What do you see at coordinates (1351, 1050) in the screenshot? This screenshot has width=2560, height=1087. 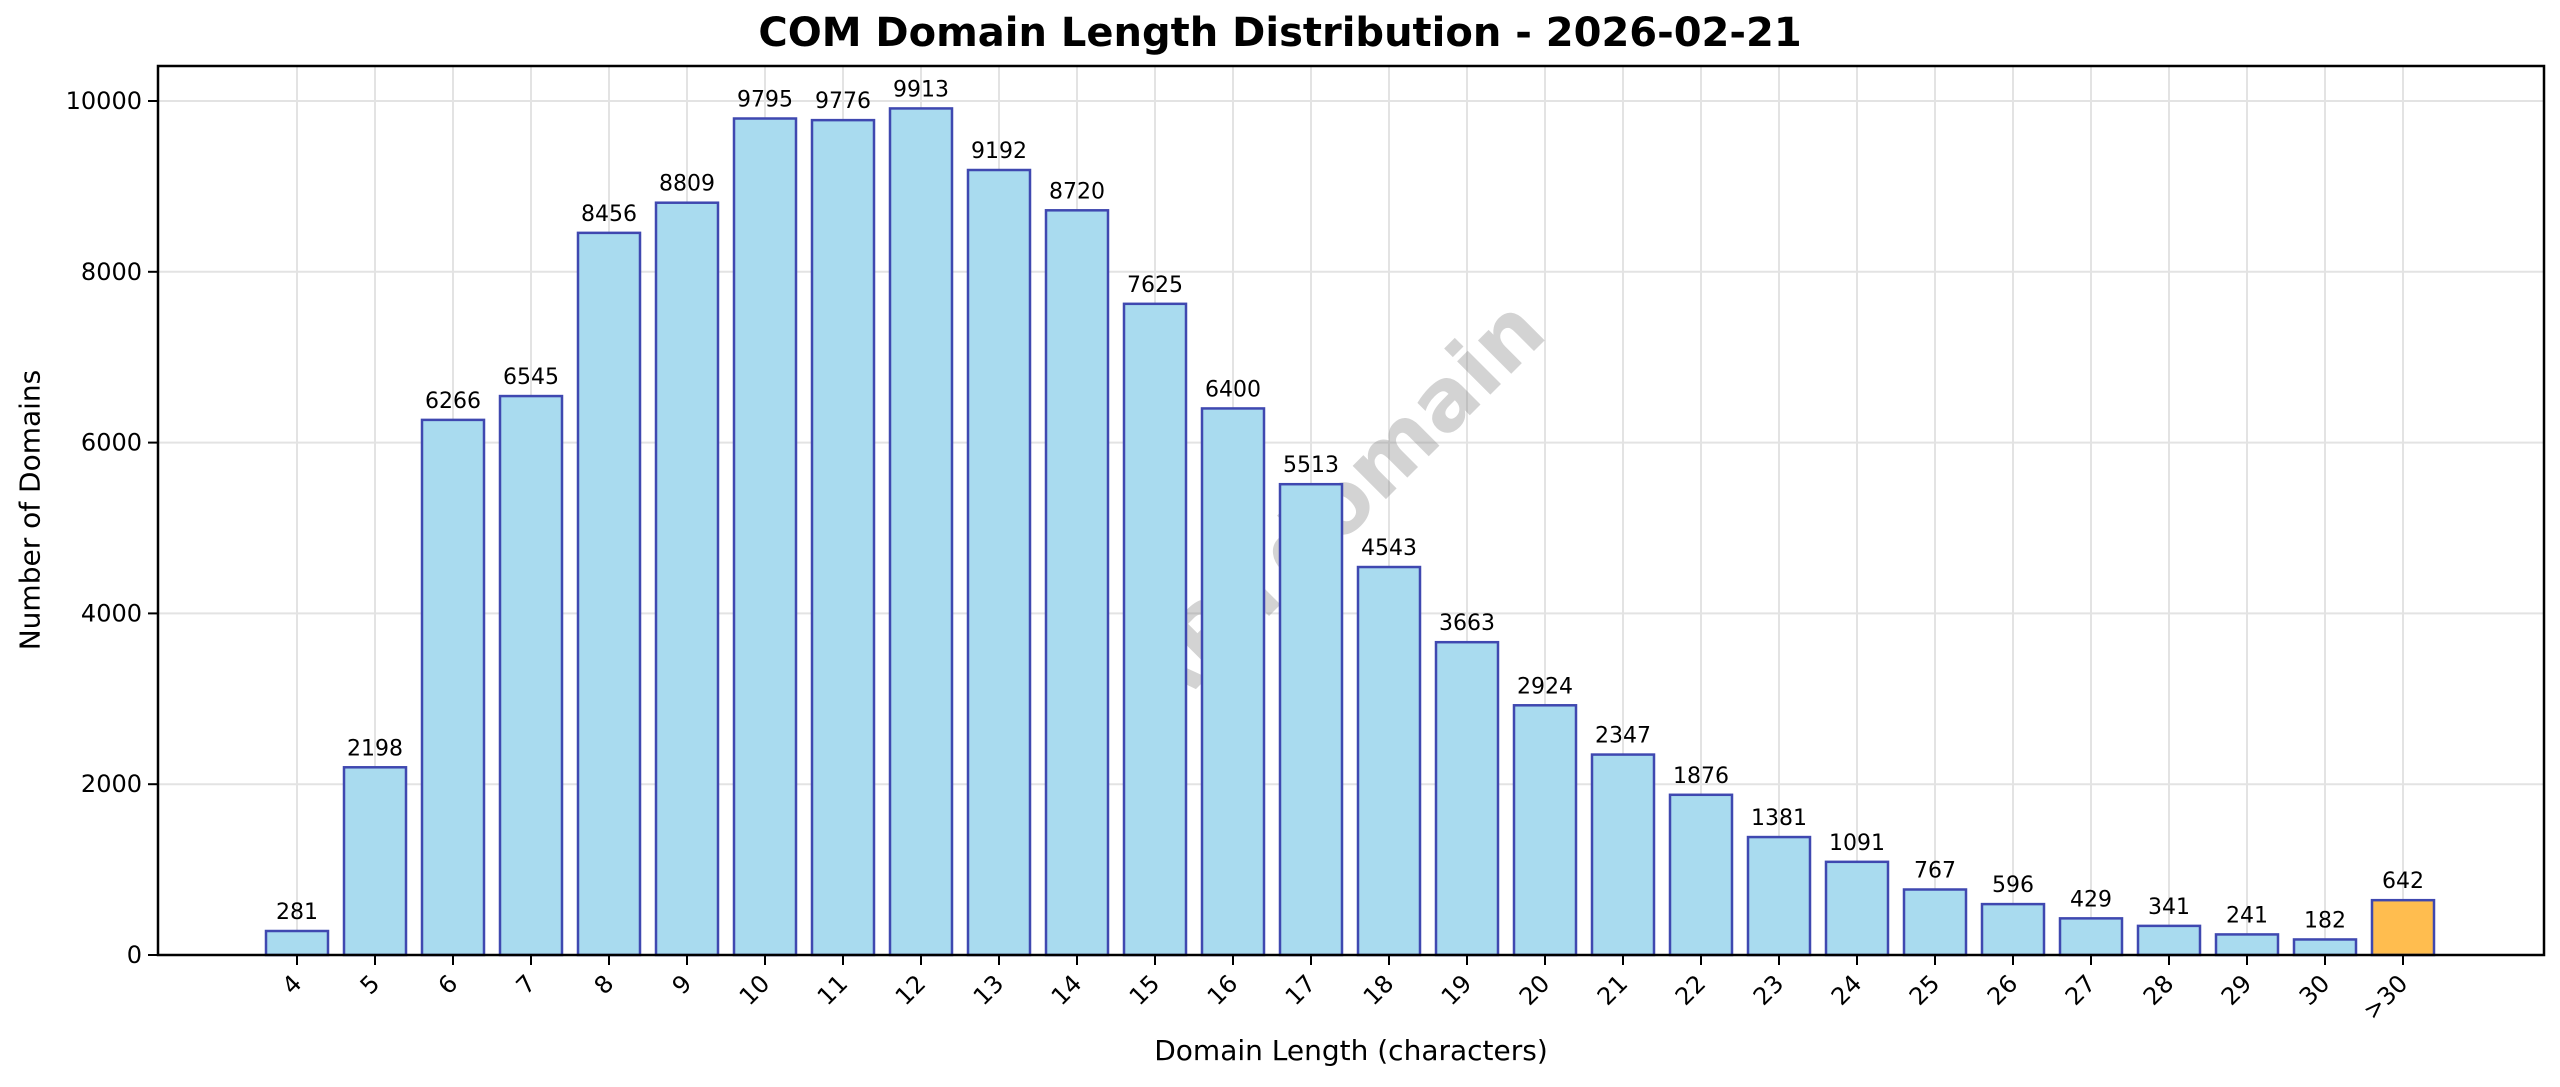 I see `x-axis-label: Domain Length (characters)` at bounding box center [1351, 1050].